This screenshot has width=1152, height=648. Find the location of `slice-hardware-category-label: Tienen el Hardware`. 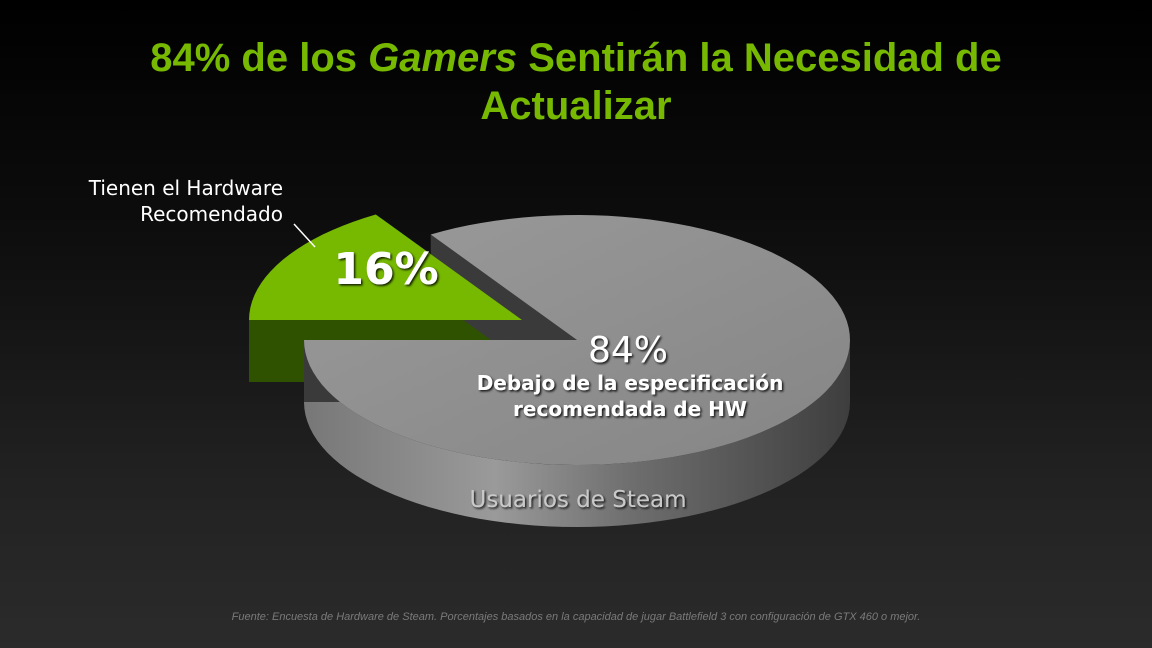

slice-hardware-category-label: Tienen el Hardware is located at coordinates (185, 188).